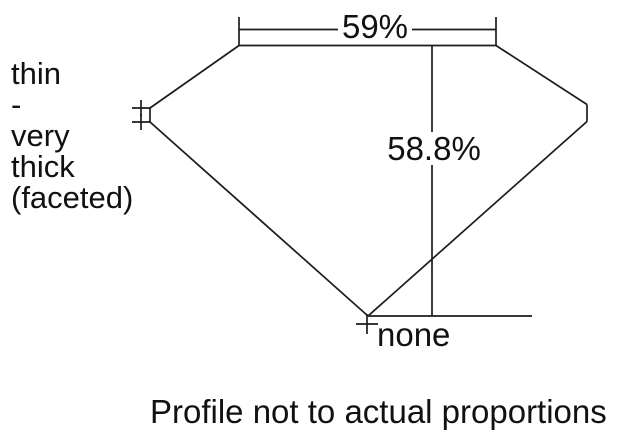 Image resolution: width=640 pixels, height=430 pixels. Describe the element at coordinates (72, 135) in the screenshot. I see `girdle-thickness-label: thin - very thick (faceted)` at that location.